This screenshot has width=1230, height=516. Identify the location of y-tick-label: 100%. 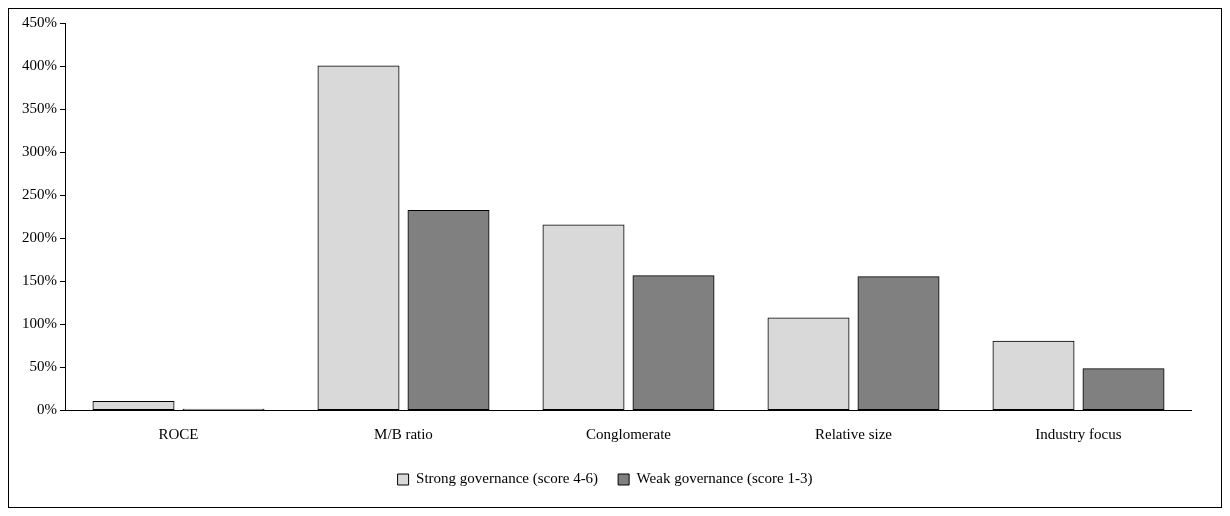
(39, 322).